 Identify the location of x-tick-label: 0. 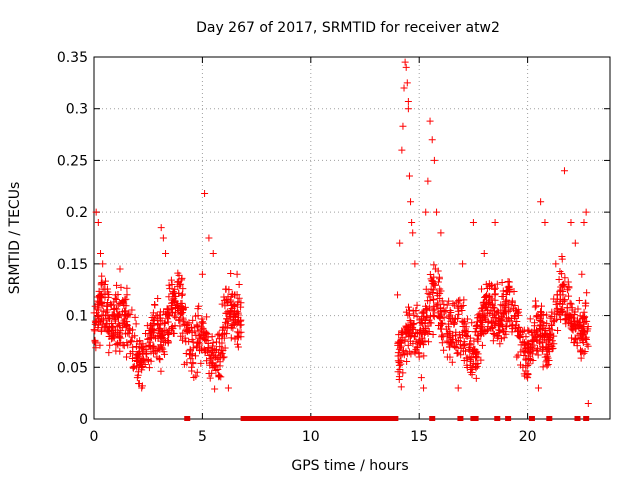
(94, 437).